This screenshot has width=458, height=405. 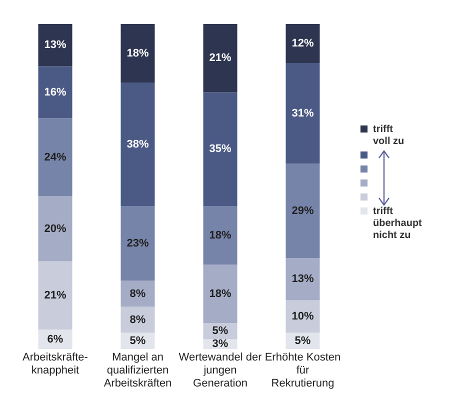 What do you see at coordinates (55, 339) in the screenshot?
I see `data-label: 6%` at bounding box center [55, 339].